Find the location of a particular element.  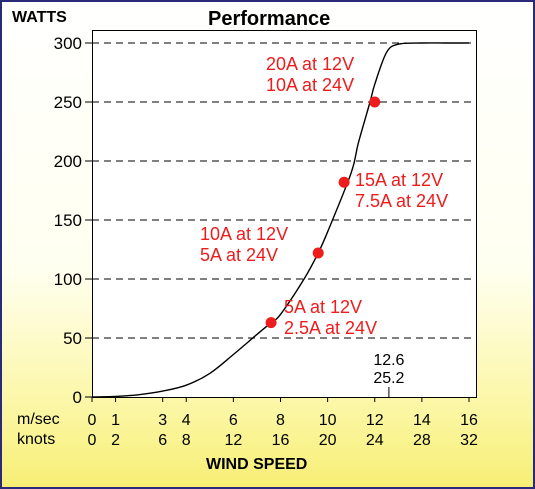

x-tick-label-knots: 24 is located at coordinates (375, 440).